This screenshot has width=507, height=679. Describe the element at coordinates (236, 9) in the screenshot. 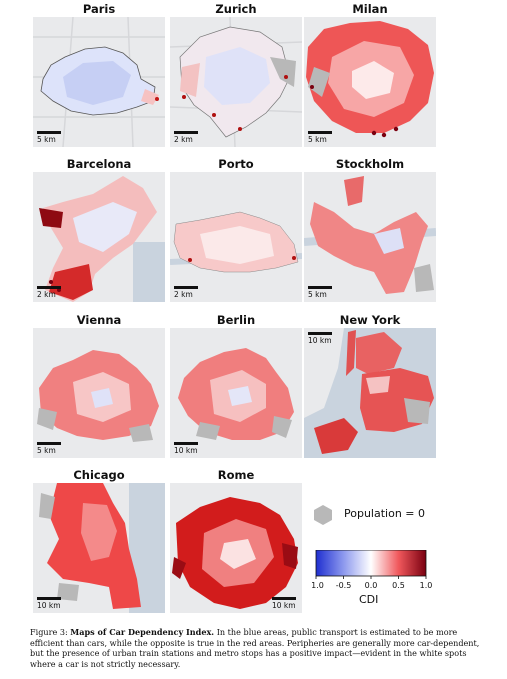

I see `panel-title: Zurich` at that location.